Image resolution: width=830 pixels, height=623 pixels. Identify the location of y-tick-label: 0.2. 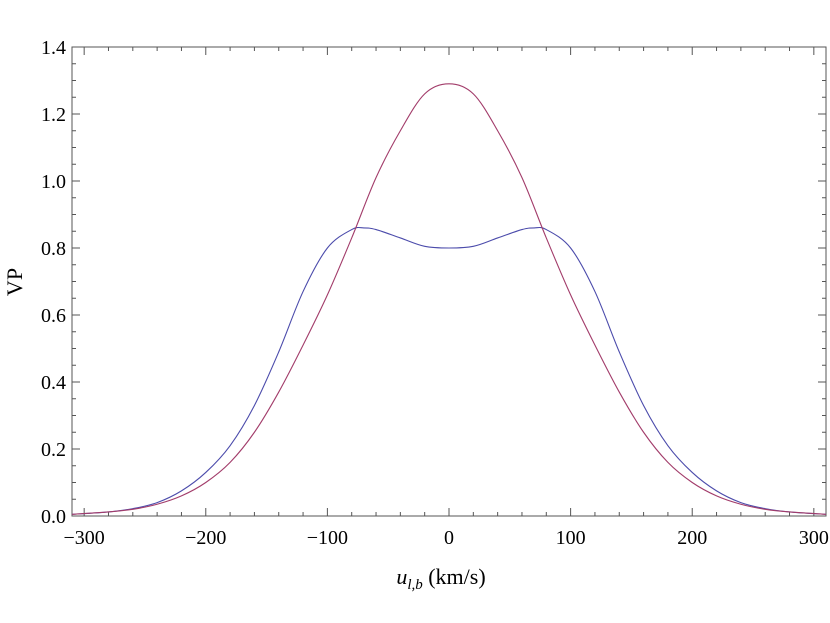
(53, 450).